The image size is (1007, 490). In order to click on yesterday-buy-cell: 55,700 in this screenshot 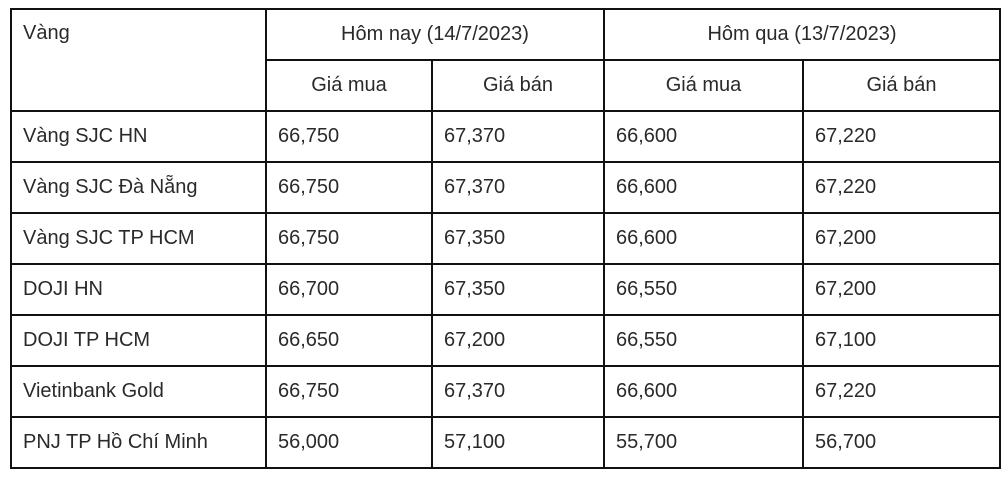, I will do `click(703, 442)`.